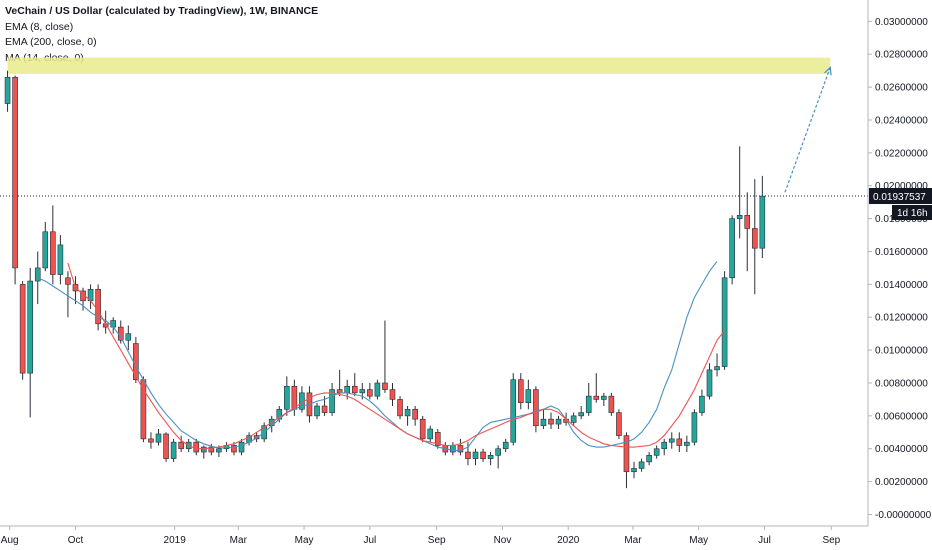 The height and width of the screenshot is (550, 932). I want to click on y-tick-label: 0.01000000, so click(901, 351).